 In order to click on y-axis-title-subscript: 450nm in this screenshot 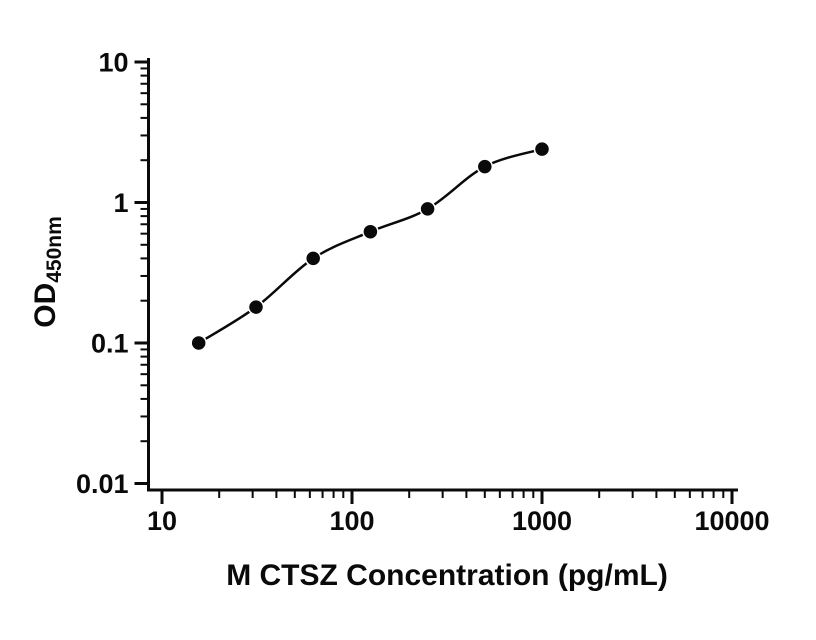, I will do `click(54, 249)`.